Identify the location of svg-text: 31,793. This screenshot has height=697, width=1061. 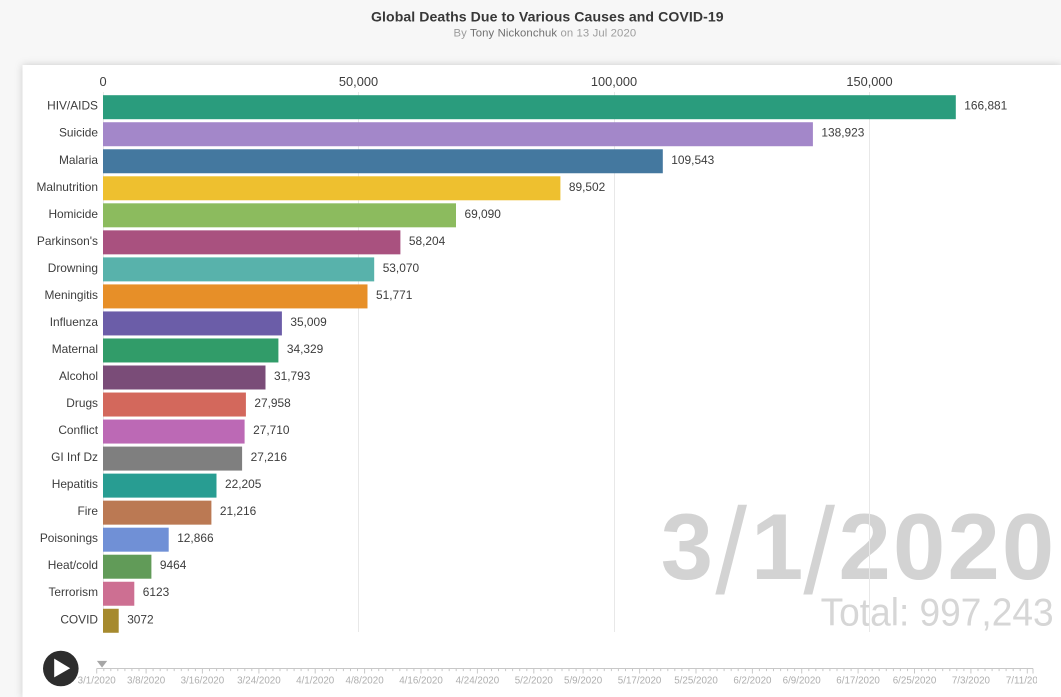
(292, 376).